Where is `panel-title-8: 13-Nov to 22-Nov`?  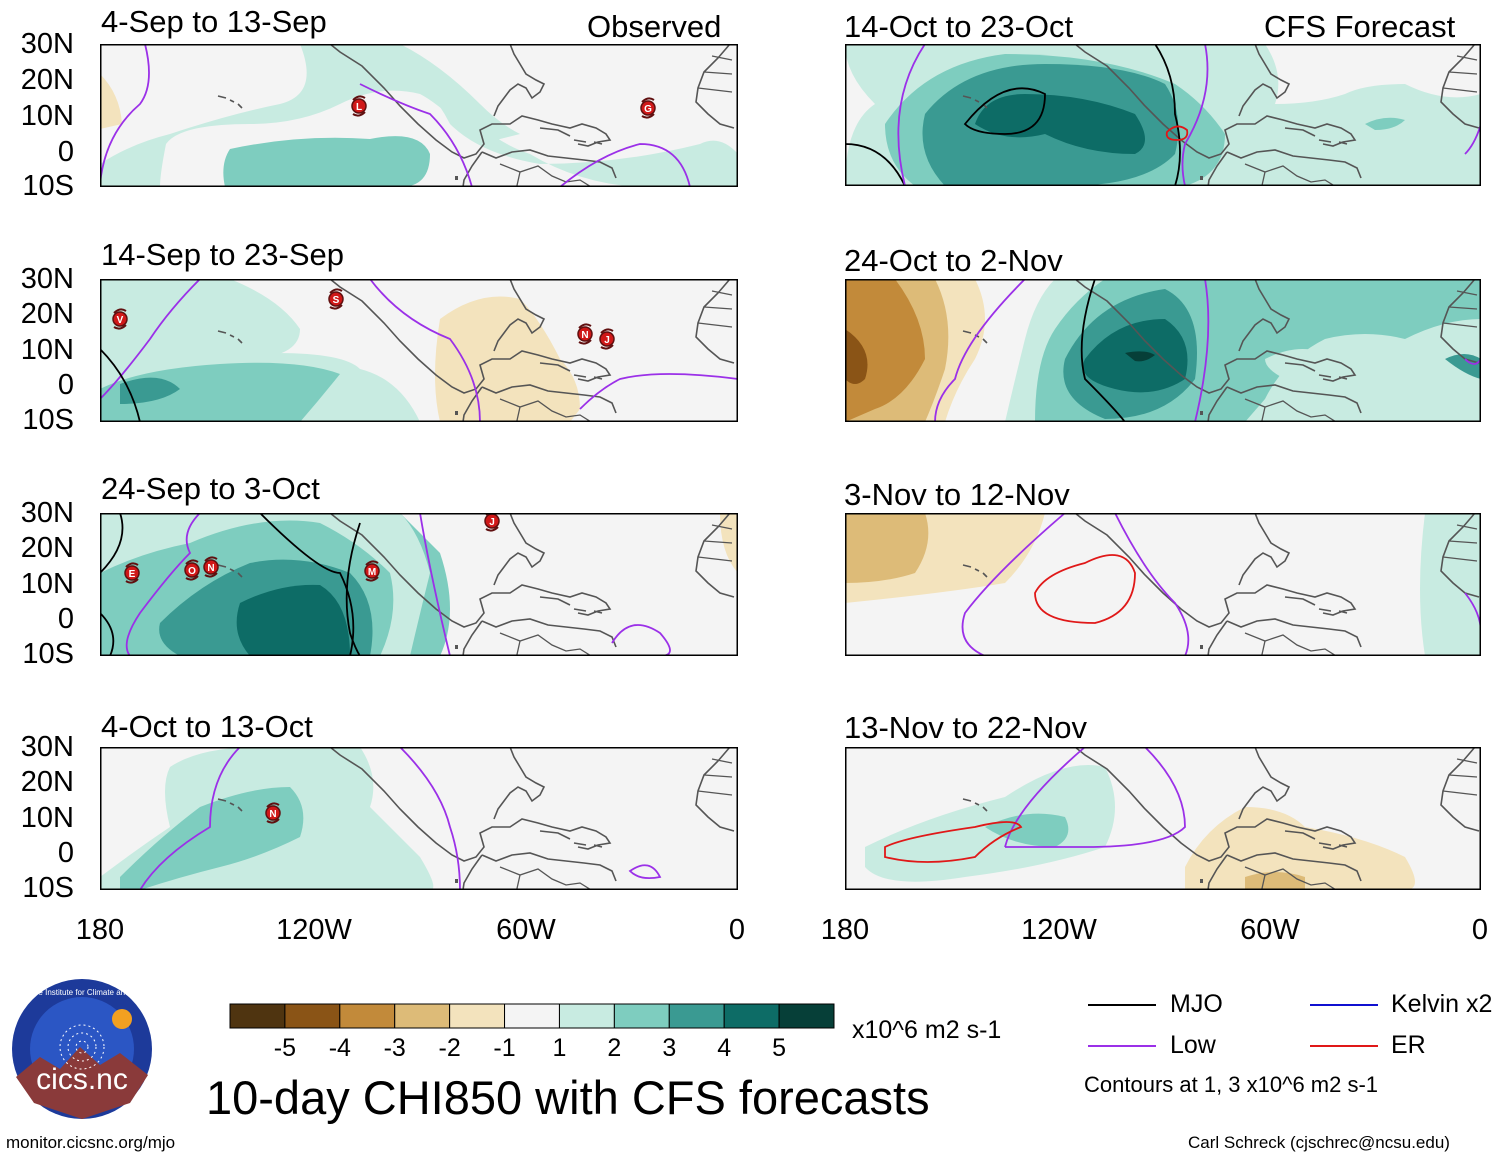 panel-title-8: 13-Nov to 22-Nov is located at coordinates (965, 727).